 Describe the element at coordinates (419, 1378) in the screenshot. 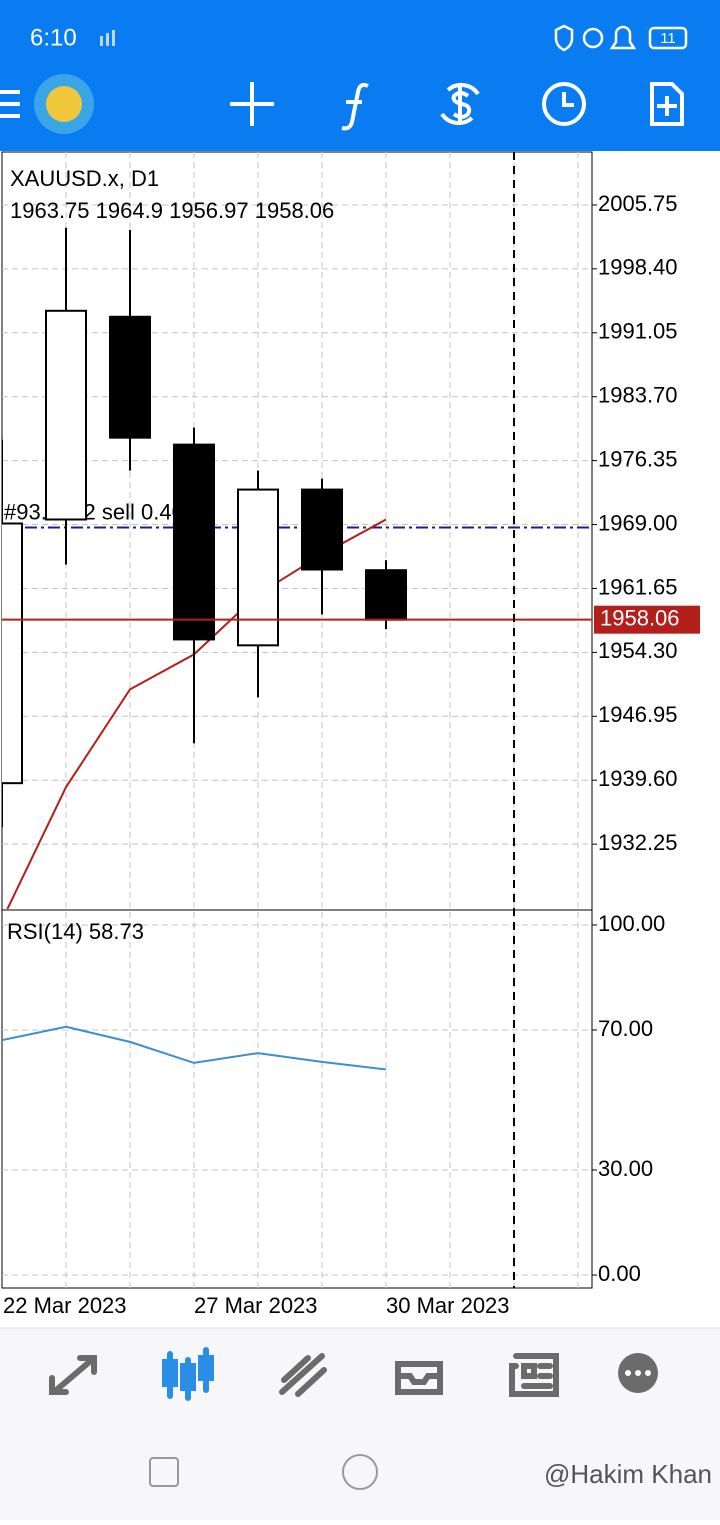

I see `history-tab` at that location.